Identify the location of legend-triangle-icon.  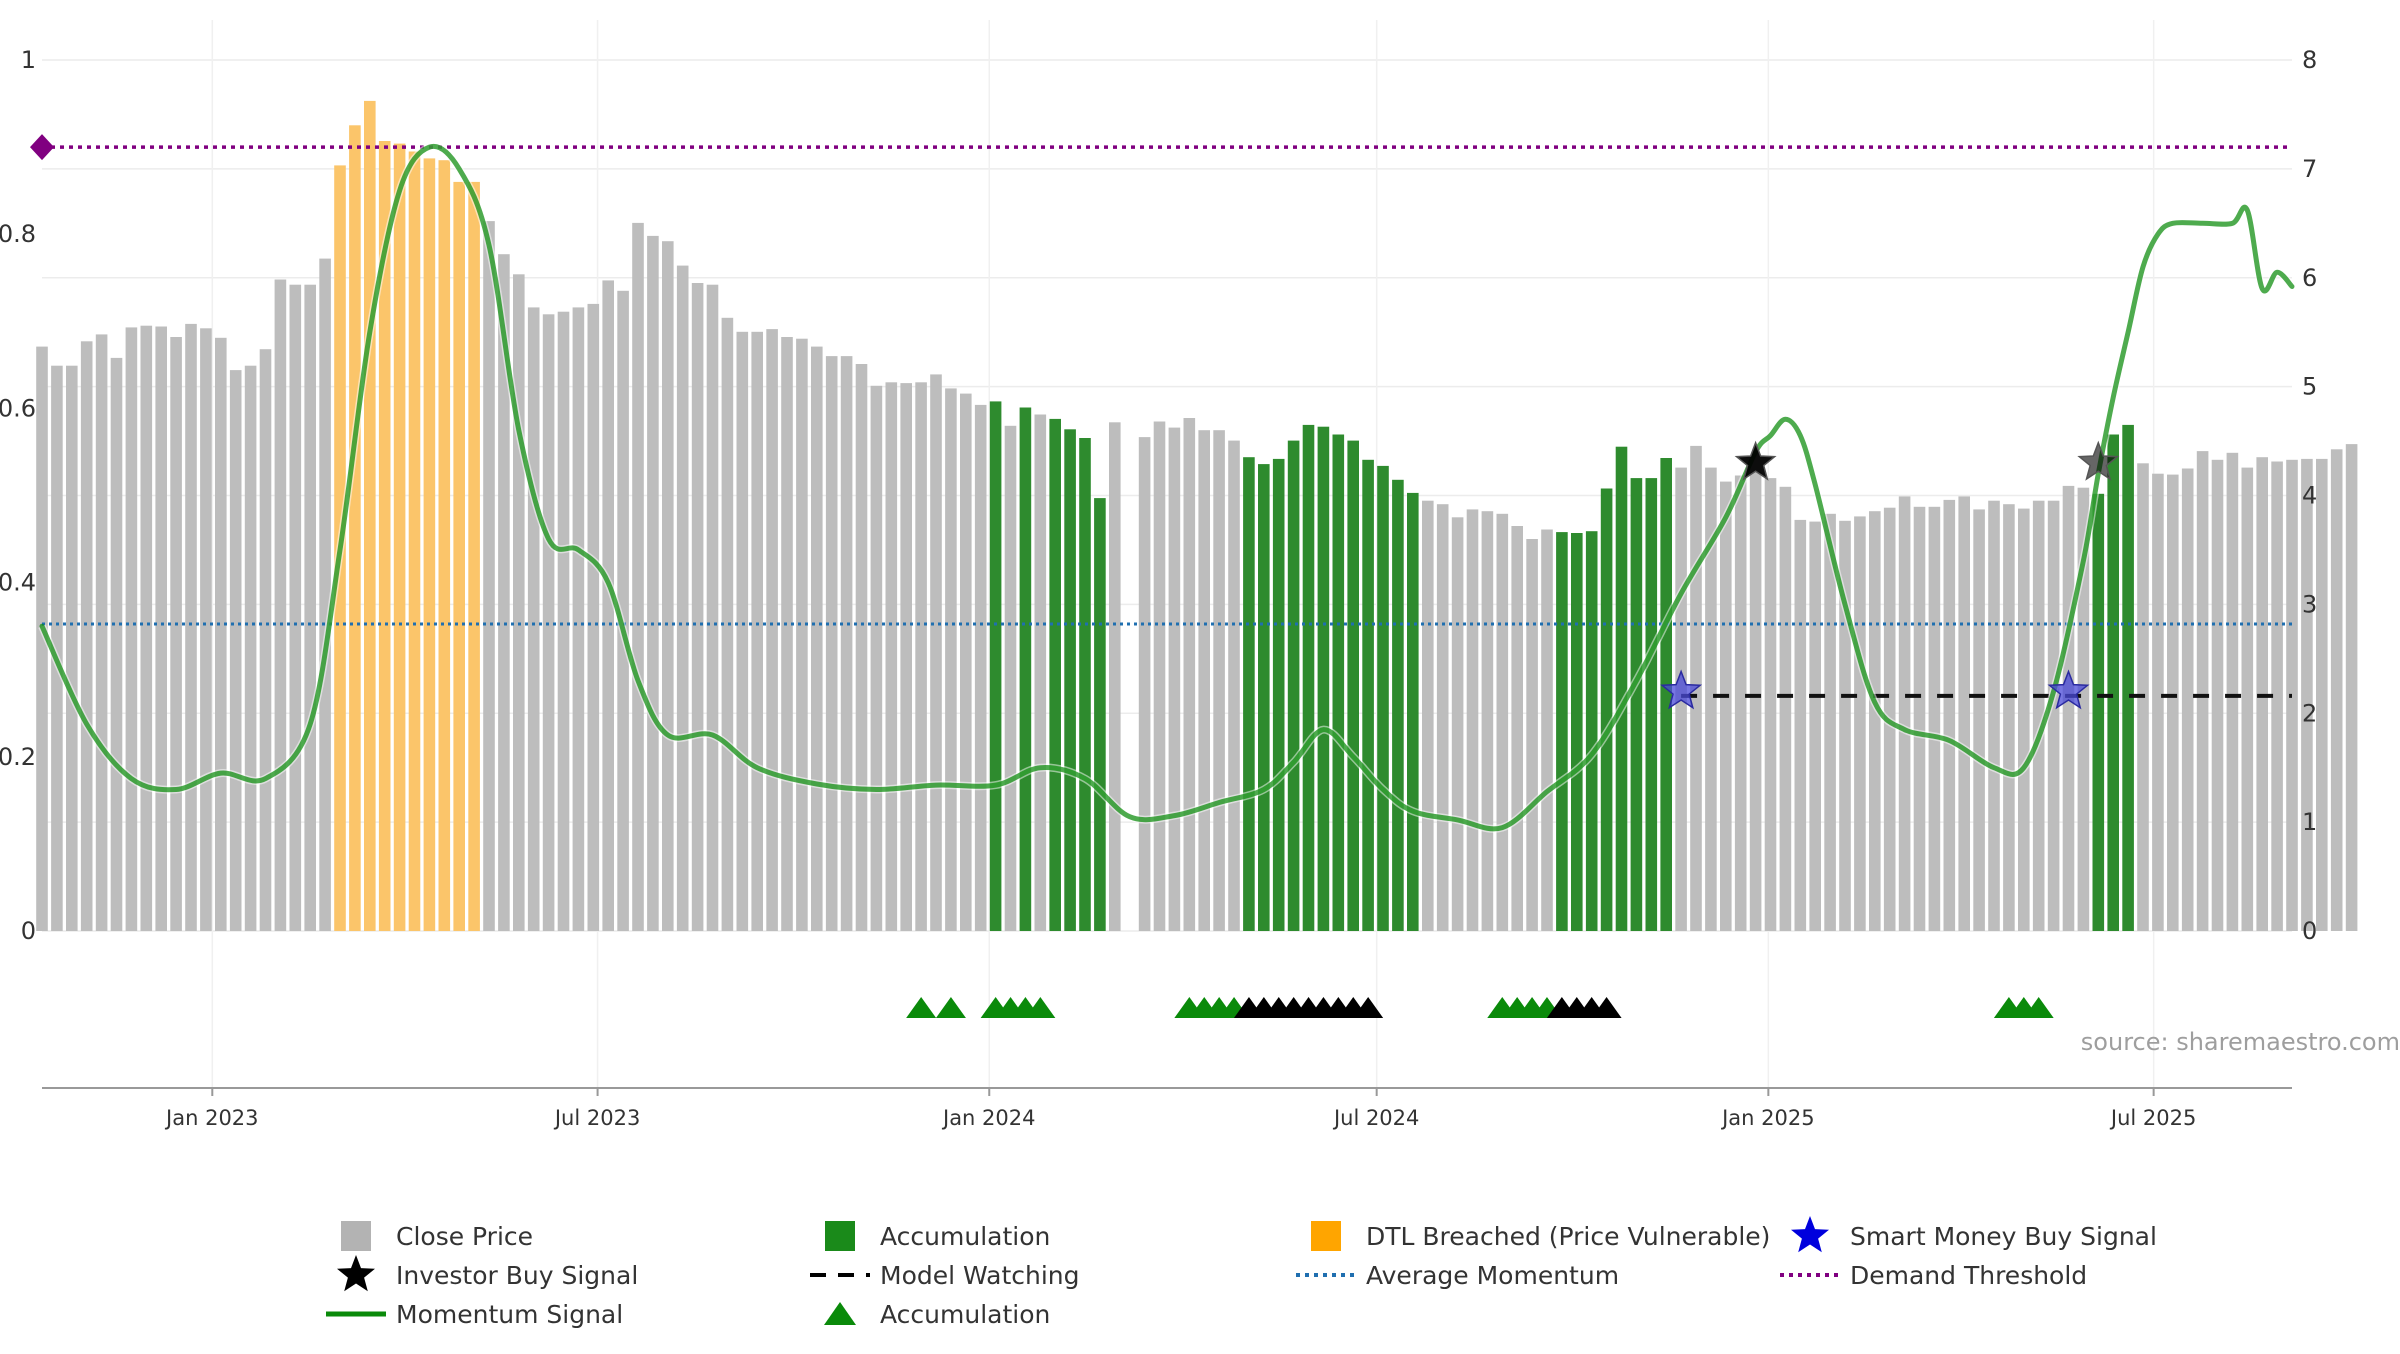
(840, 1313).